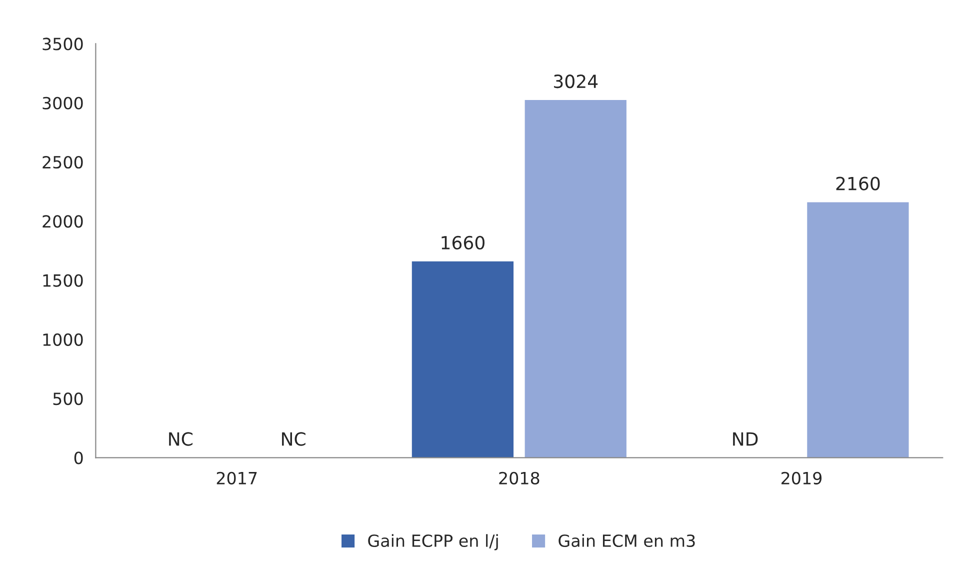 This screenshot has width=957, height=583. I want to click on y-tick-label: 2500, so click(62, 162).